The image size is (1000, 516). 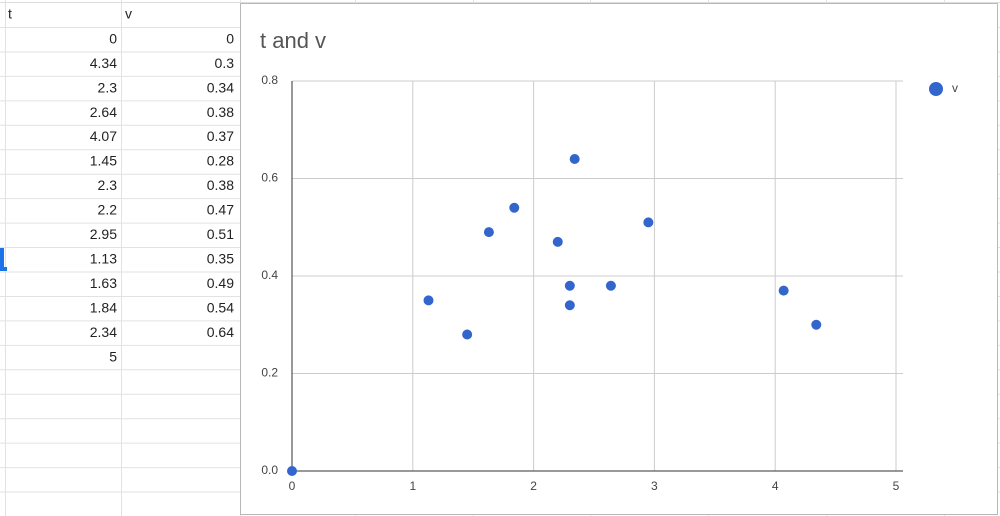 What do you see at coordinates (412, 486) in the screenshot?
I see `x-tick-label: 1` at bounding box center [412, 486].